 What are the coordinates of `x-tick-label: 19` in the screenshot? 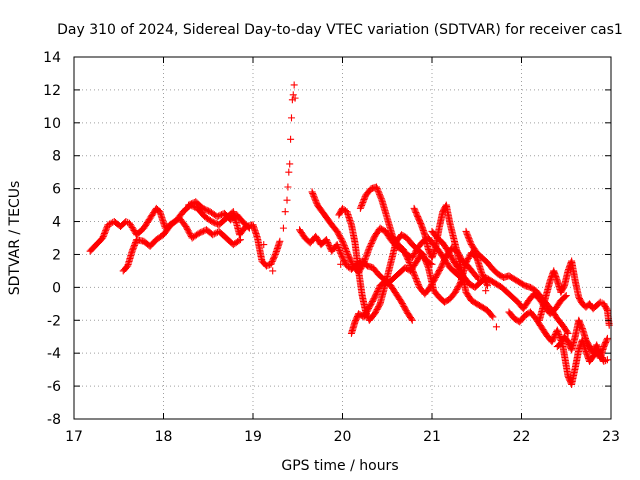 It's located at (253, 437).